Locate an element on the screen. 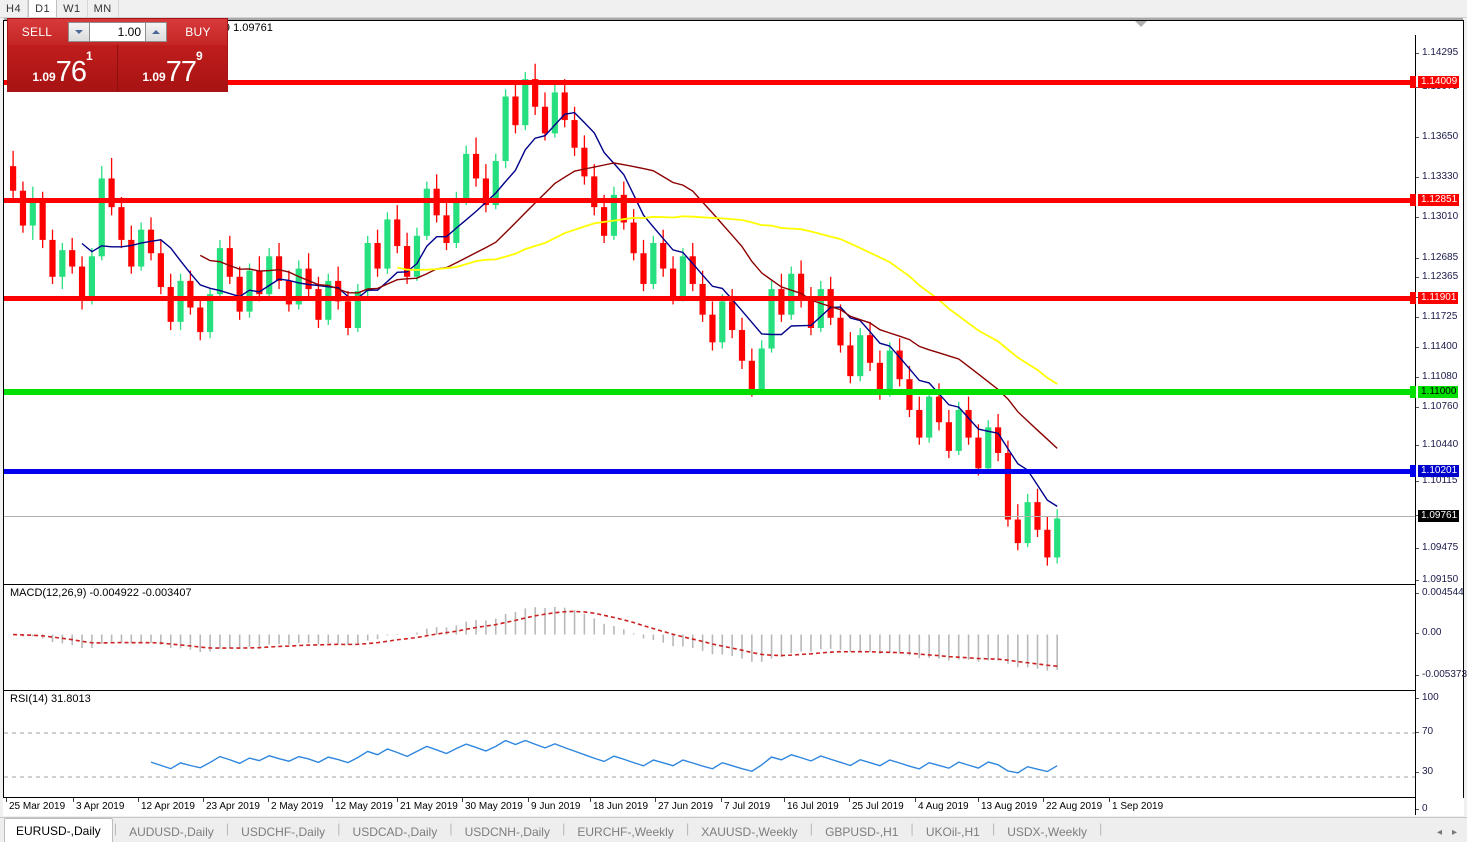 This screenshot has height=842, width=1467. sell-price-big: 76 is located at coordinates (71, 72).